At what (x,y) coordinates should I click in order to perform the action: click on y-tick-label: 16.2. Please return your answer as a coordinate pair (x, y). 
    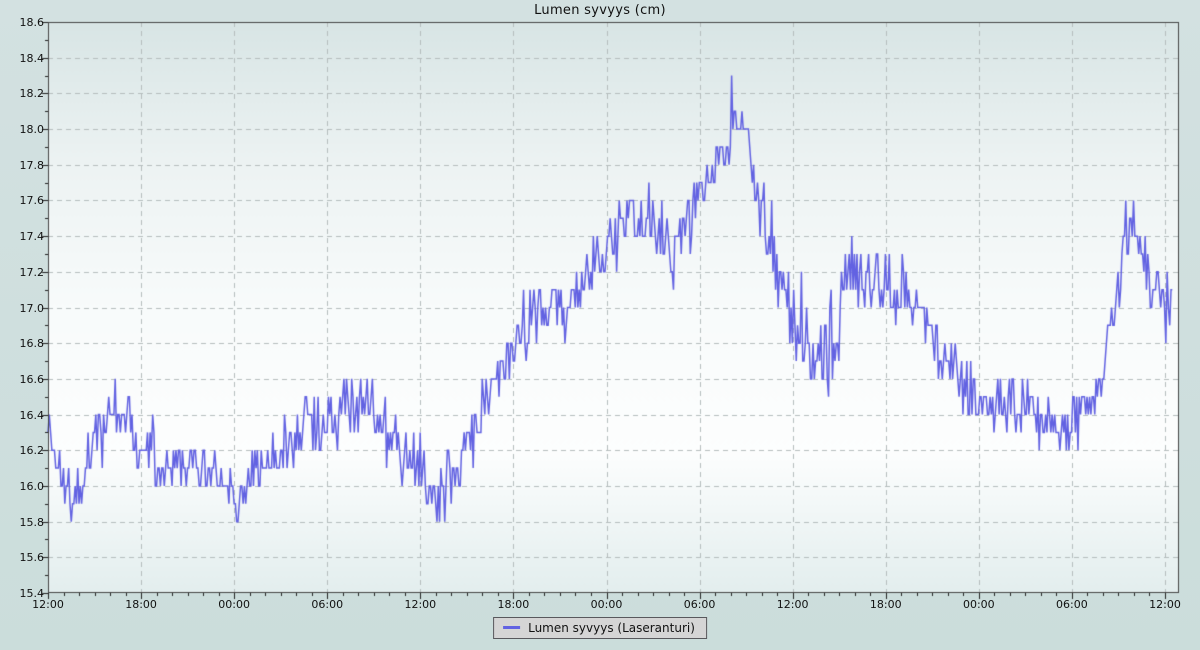
    Looking at the image, I should click on (32, 451).